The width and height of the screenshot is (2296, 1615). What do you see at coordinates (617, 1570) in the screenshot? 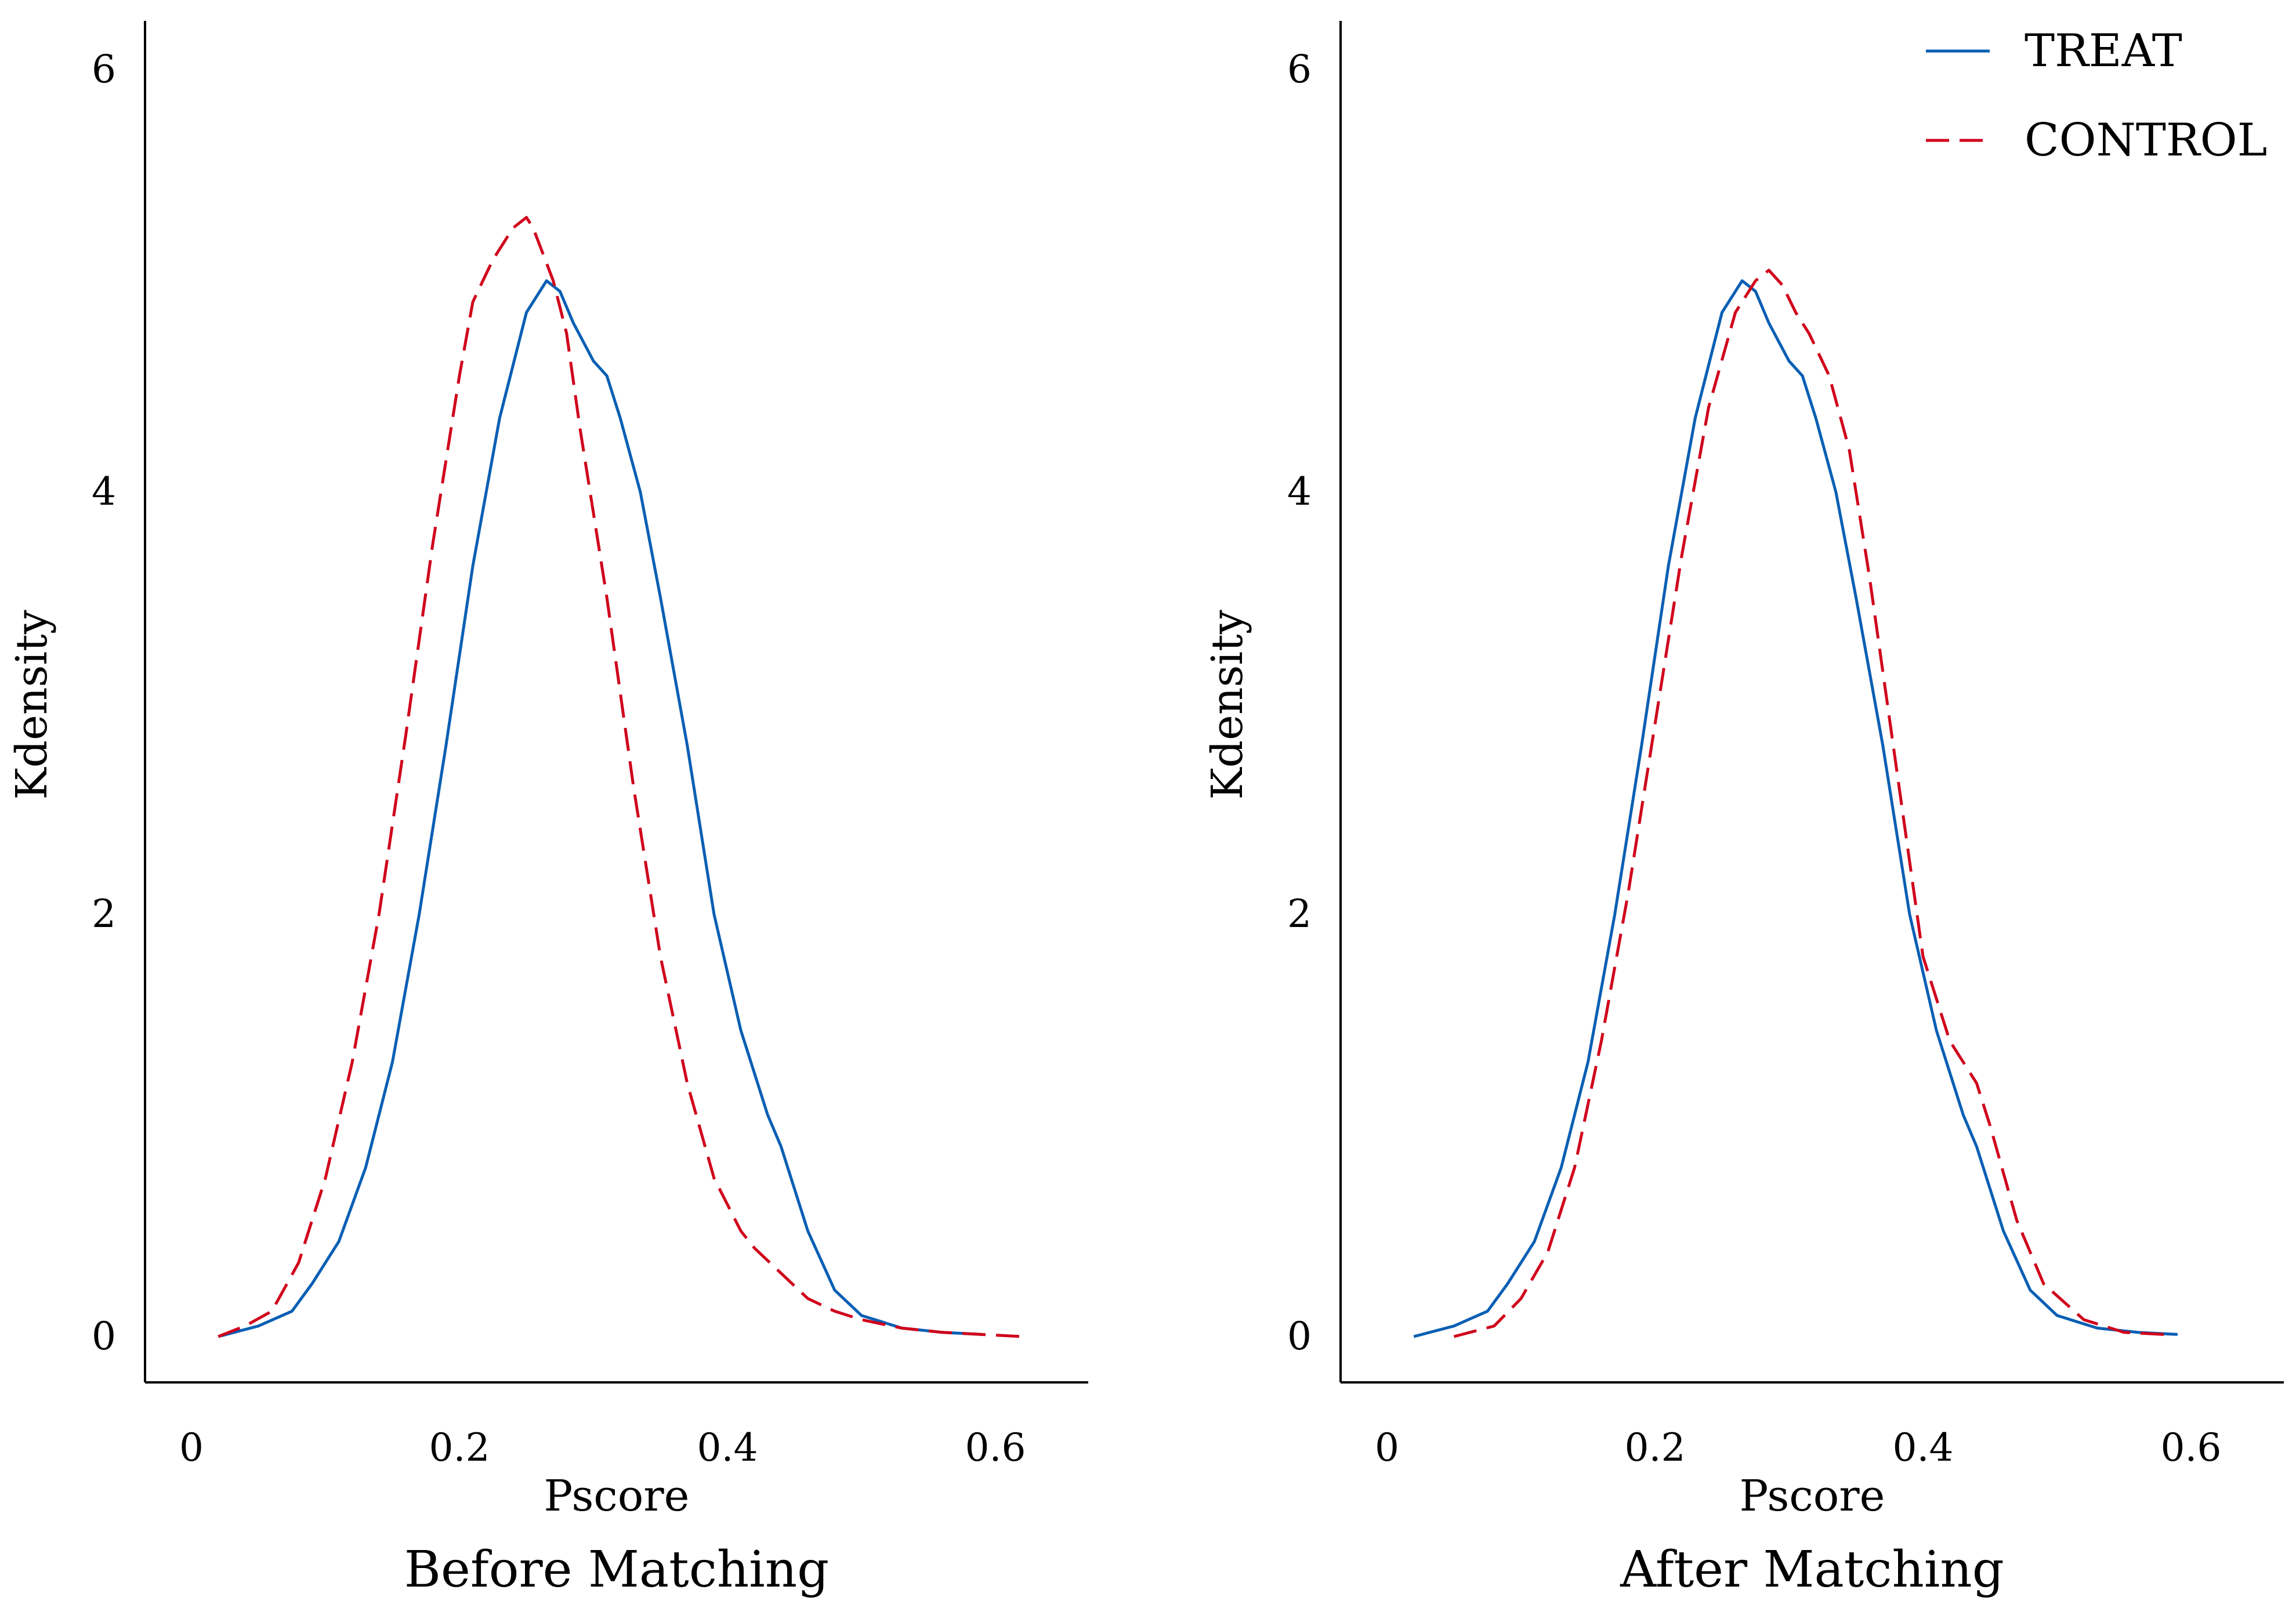
I see `panel-title: Before Matching` at bounding box center [617, 1570].